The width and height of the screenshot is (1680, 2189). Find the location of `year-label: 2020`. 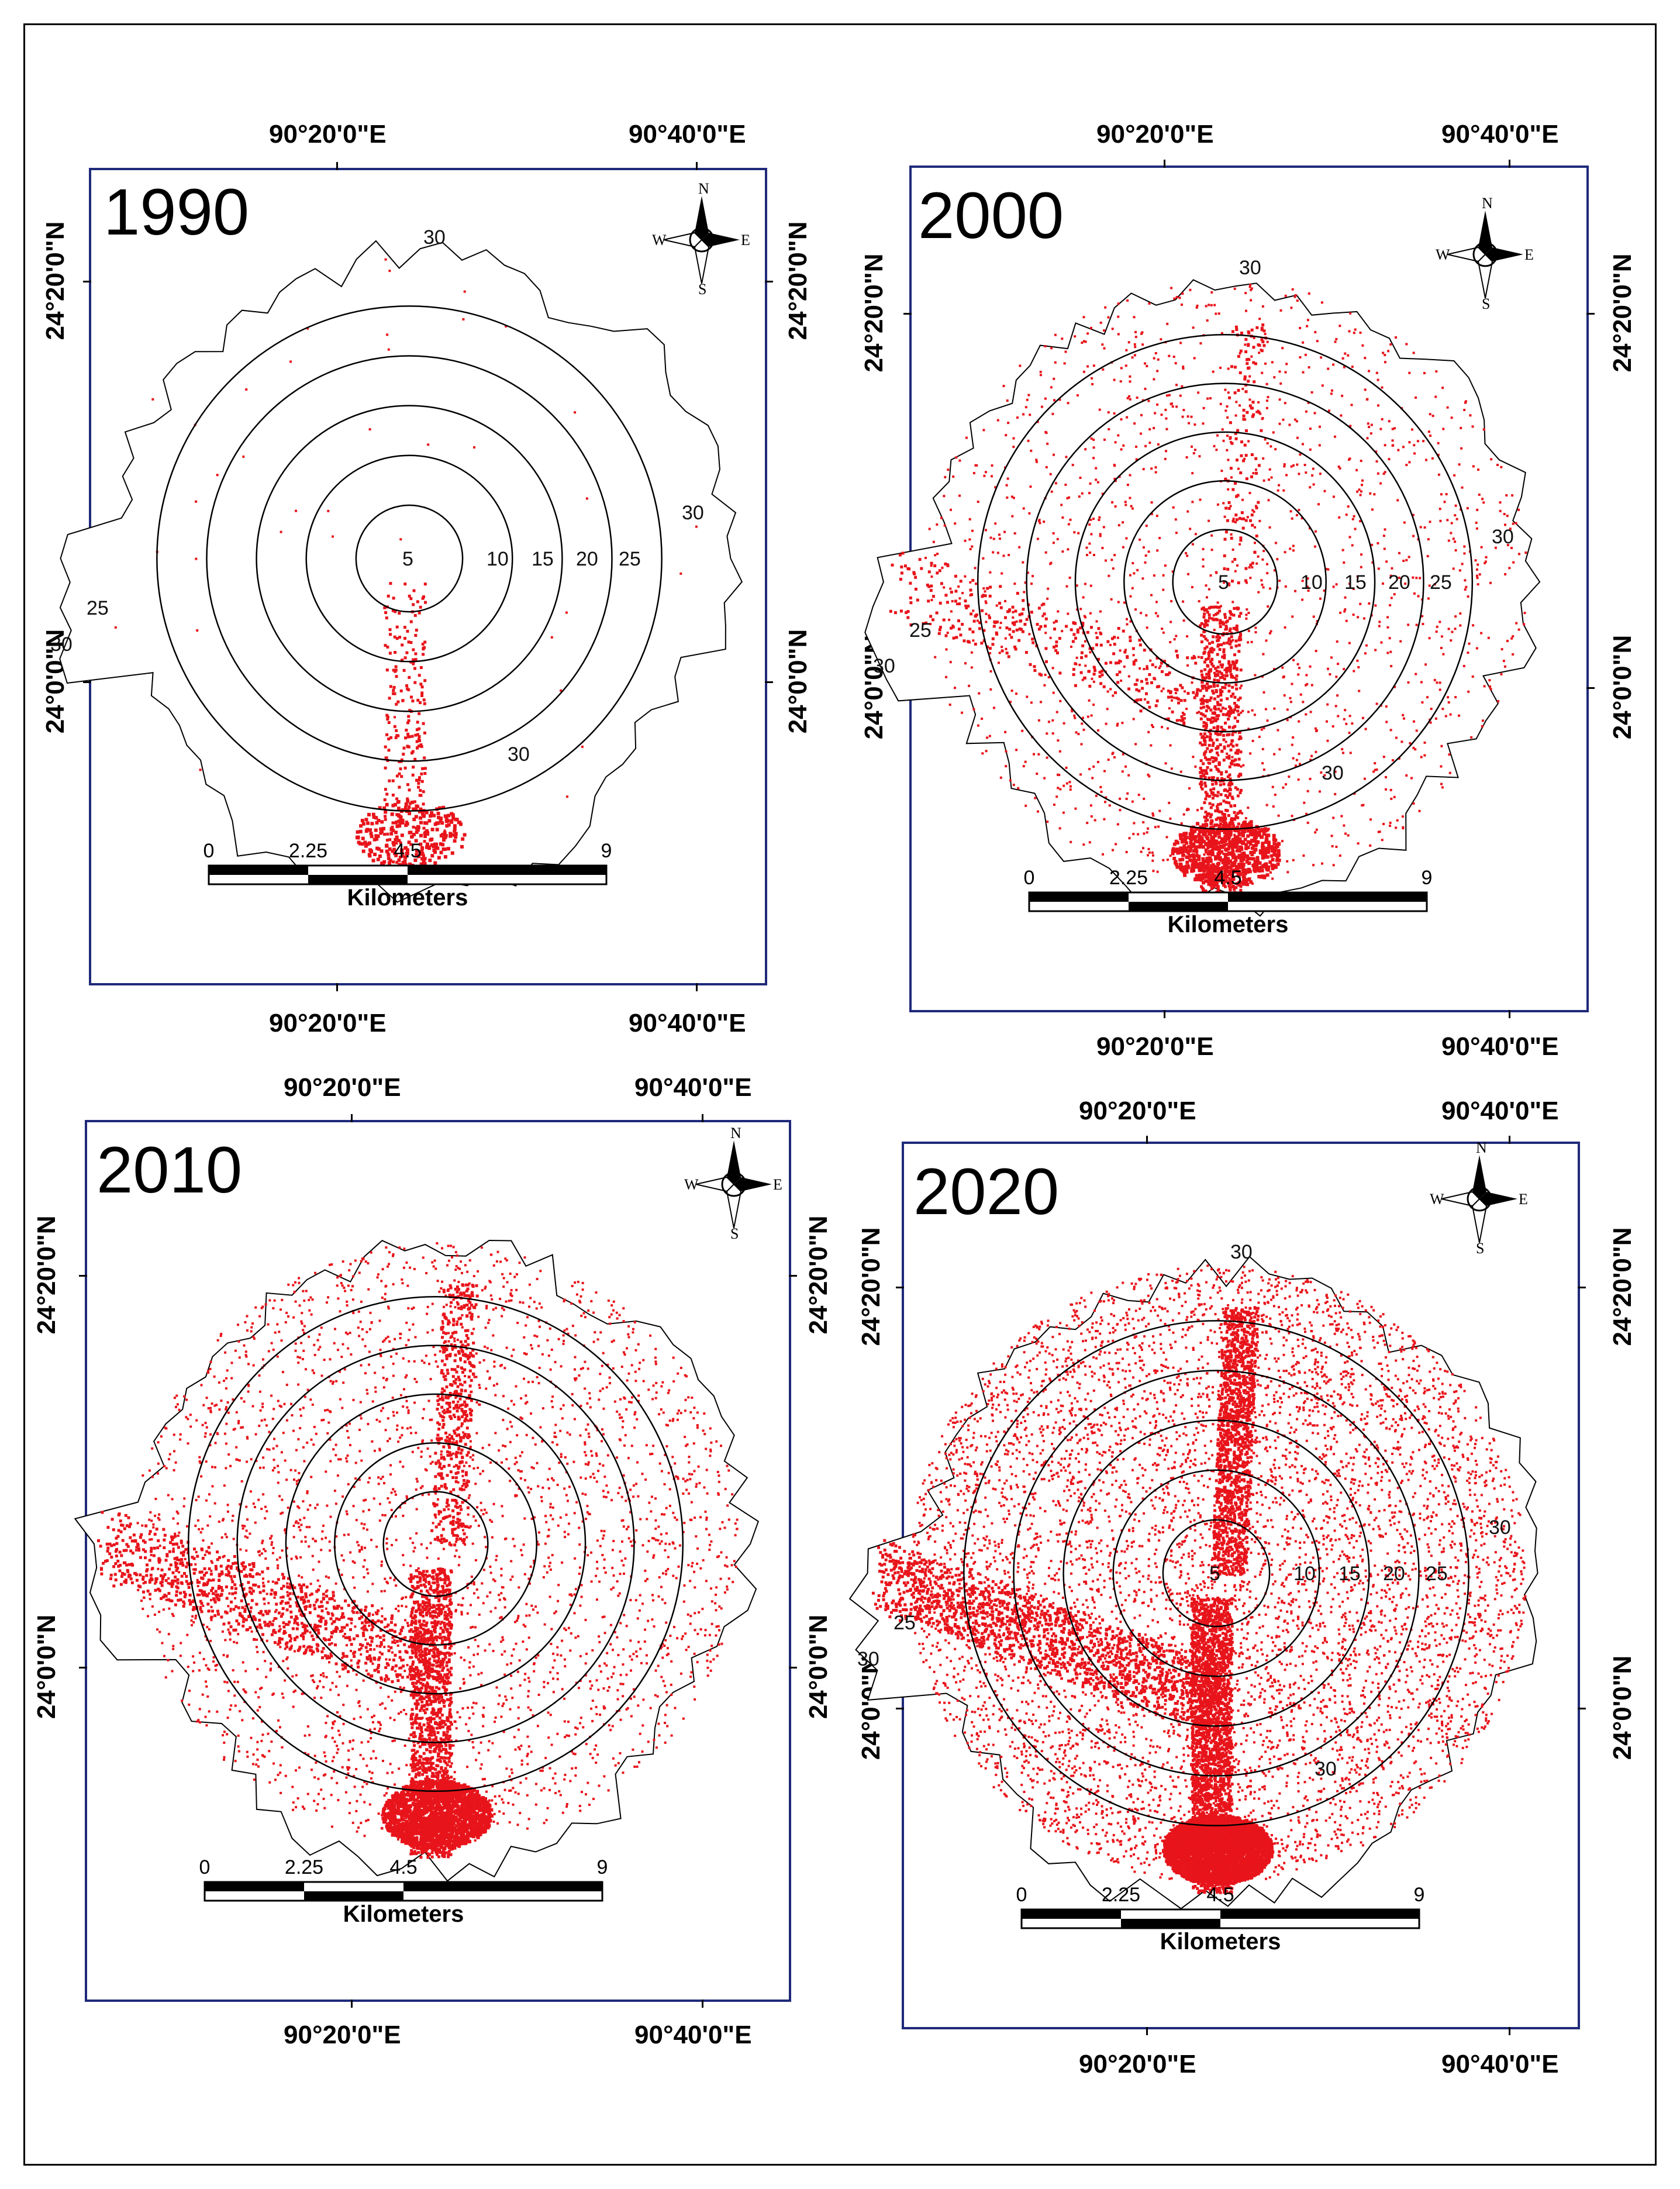

year-label: 2020 is located at coordinates (986, 1192).